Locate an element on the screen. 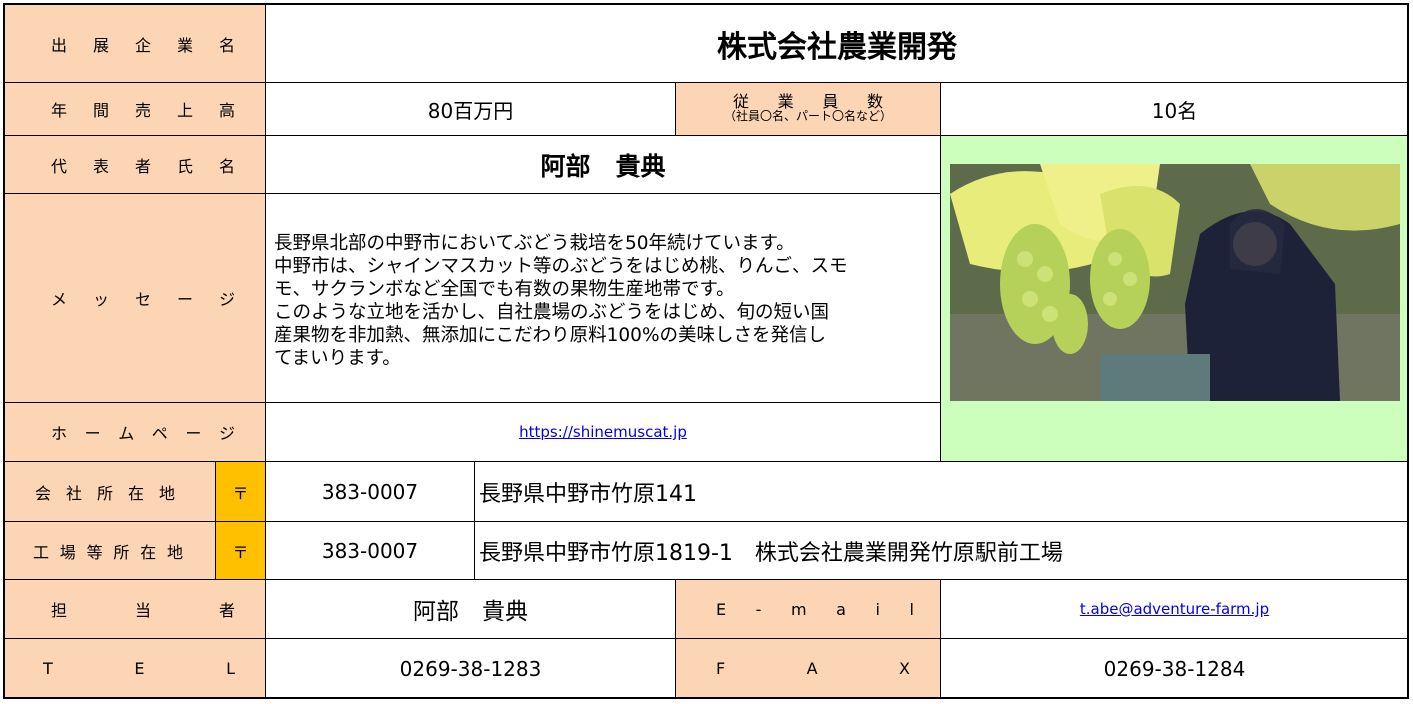  label-cell: 従 業 員 数 （社員〇名、パート〇名など） is located at coordinates (808, 109).